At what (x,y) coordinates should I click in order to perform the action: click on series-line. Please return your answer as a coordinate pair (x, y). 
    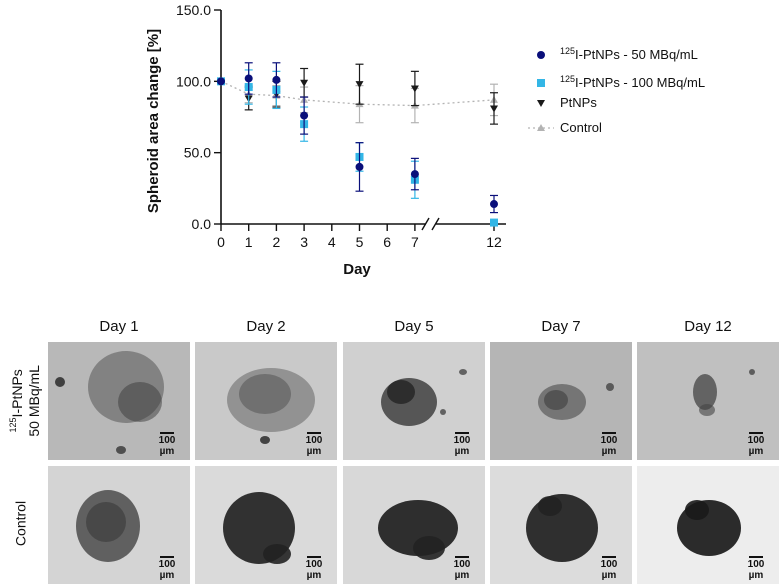
    Looking at the image, I should click on (357, 93).